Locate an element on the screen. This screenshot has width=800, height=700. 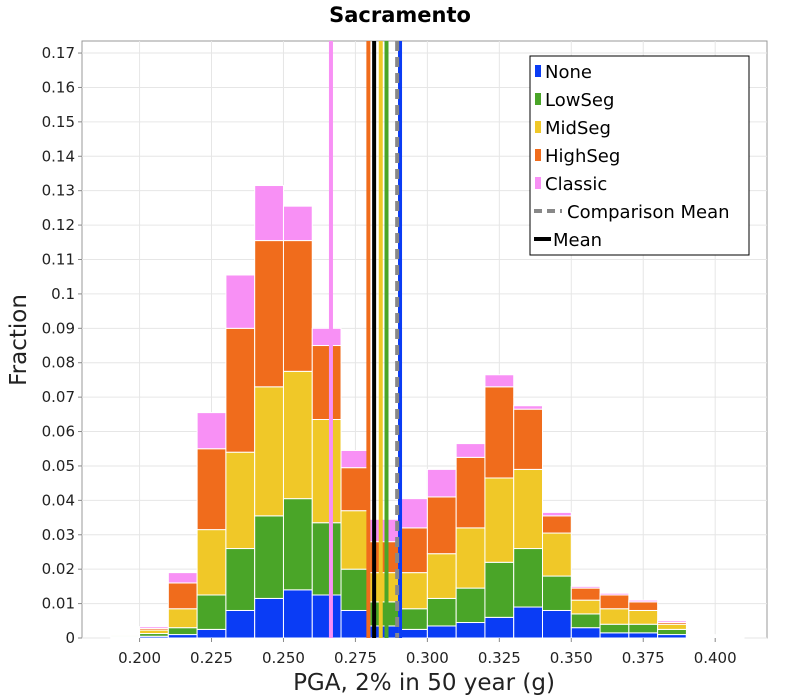
x-tick-label: 0.300 is located at coordinates (427, 658).